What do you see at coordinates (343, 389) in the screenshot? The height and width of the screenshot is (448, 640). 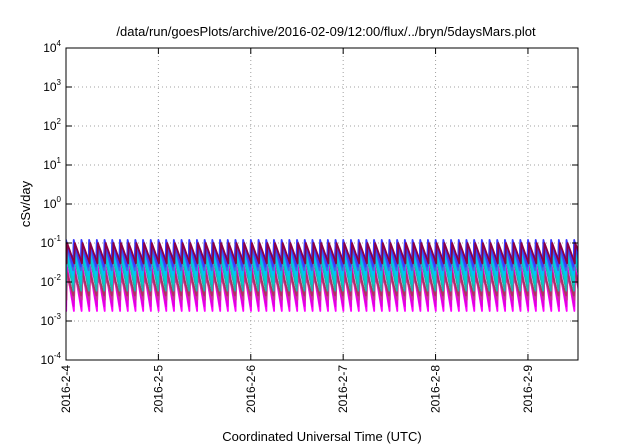 I see `x-tick-label: 2016-2-7` at bounding box center [343, 389].